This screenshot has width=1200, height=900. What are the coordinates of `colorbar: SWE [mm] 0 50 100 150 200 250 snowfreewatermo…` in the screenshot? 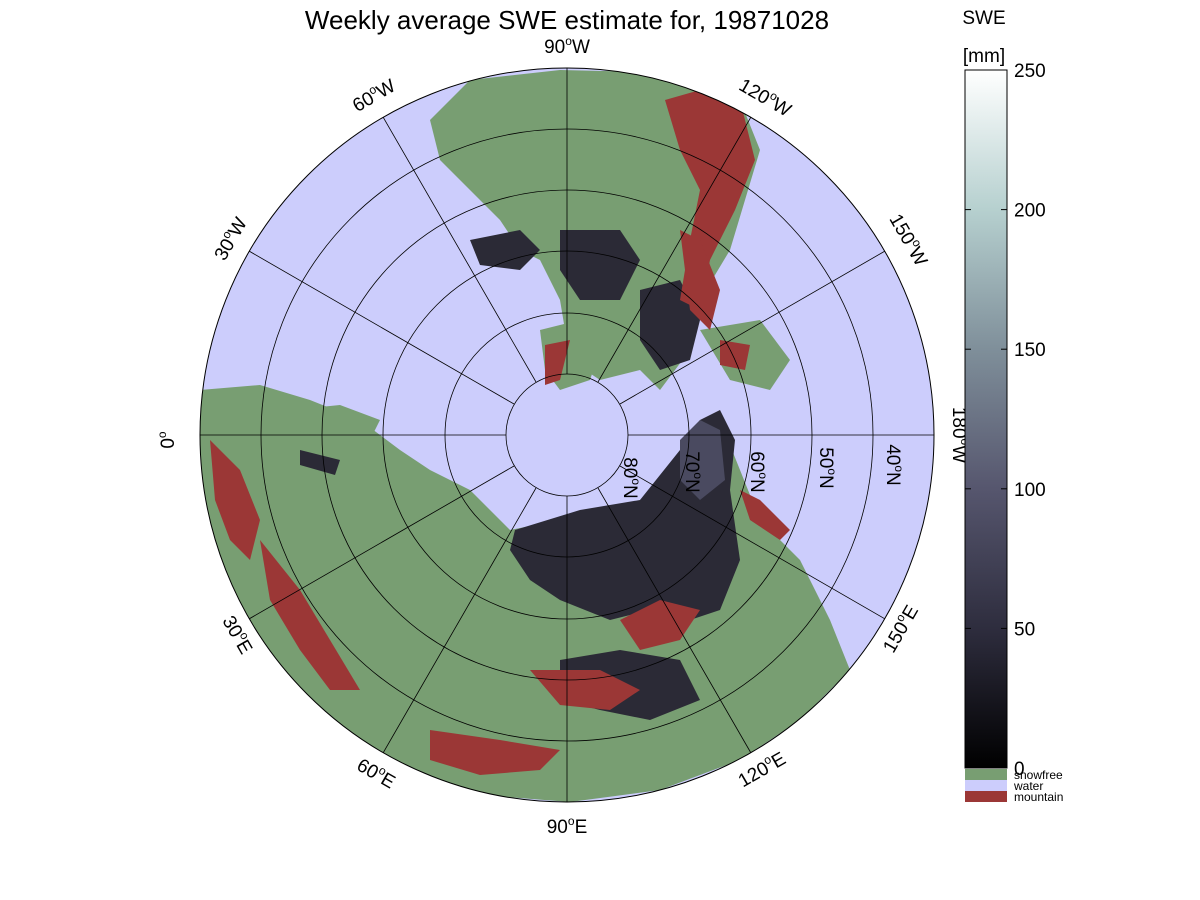 It's located at (1012, 406).